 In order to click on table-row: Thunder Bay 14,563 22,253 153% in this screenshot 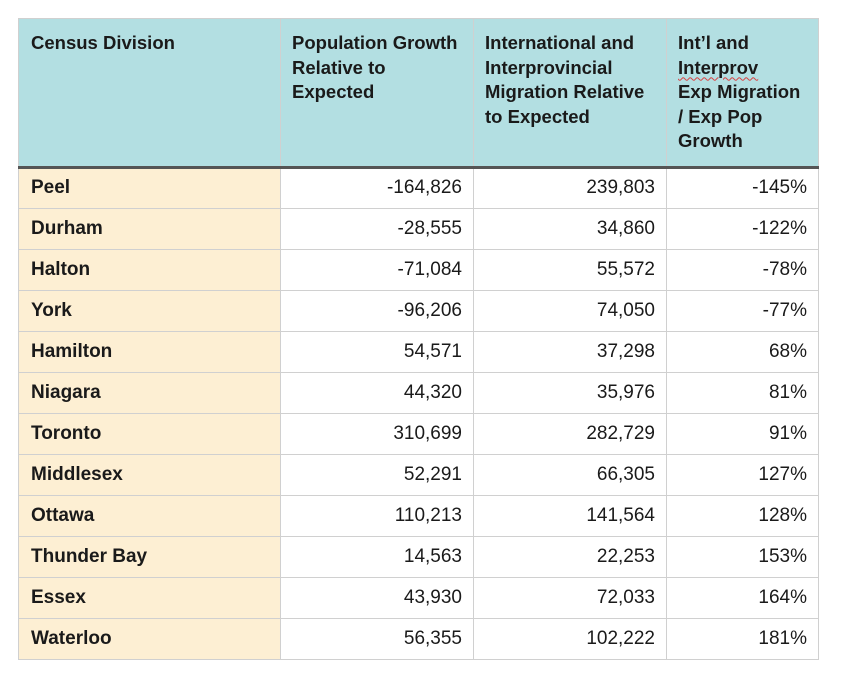, I will do `click(418, 556)`.